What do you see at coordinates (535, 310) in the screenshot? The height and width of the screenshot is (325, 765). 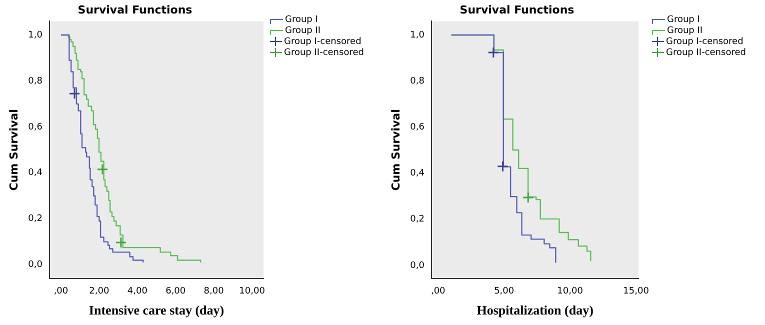 I see `x-axis-title: Hospitalization (day)` at bounding box center [535, 310].